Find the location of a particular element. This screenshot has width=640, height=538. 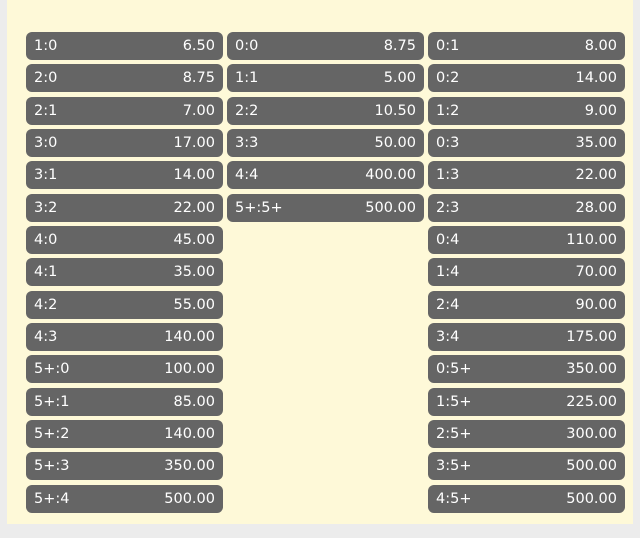

score-odds-button: 4:2 55.00 is located at coordinates (124, 304).